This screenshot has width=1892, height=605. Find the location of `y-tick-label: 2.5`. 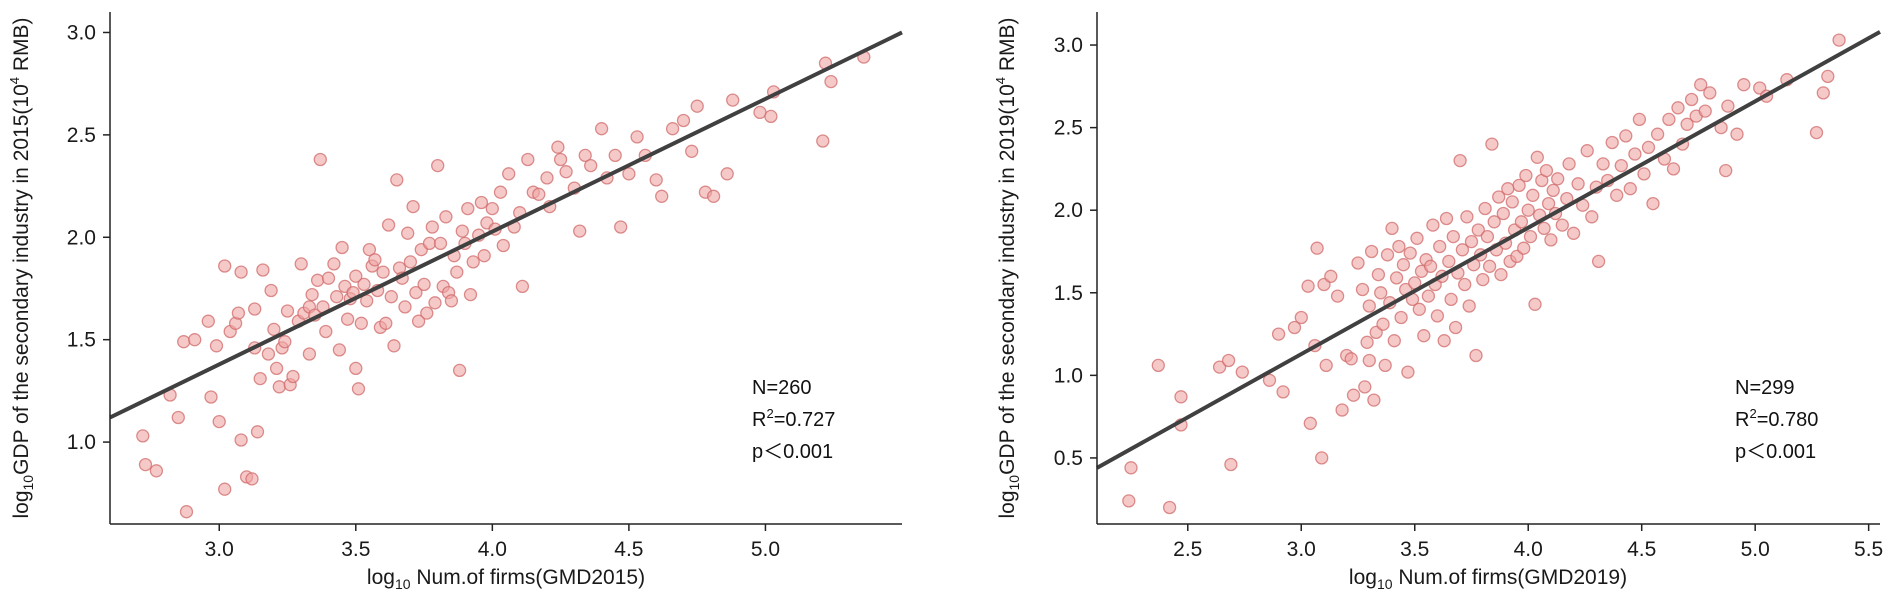

y-tick-label: 2.5 is located at coordinates (81, 135).